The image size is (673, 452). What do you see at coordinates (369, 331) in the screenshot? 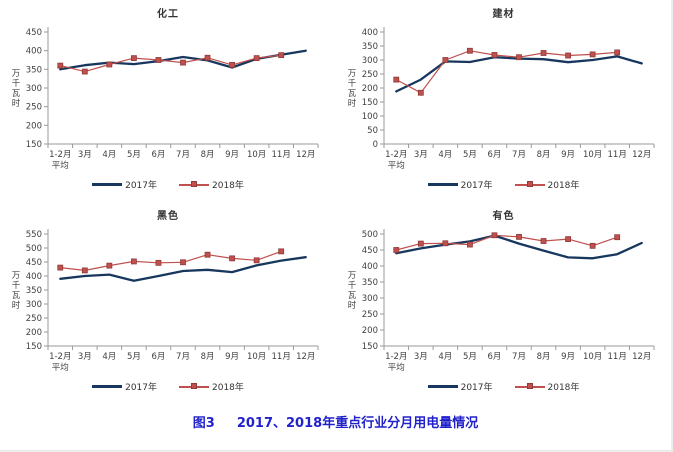
I see `y-tick-label: 200` at bounding box center [369, 331].